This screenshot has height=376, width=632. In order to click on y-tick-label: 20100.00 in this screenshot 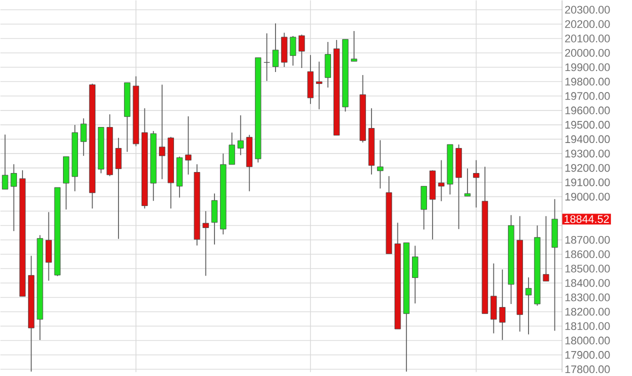, I will do `click(587, 38)`.